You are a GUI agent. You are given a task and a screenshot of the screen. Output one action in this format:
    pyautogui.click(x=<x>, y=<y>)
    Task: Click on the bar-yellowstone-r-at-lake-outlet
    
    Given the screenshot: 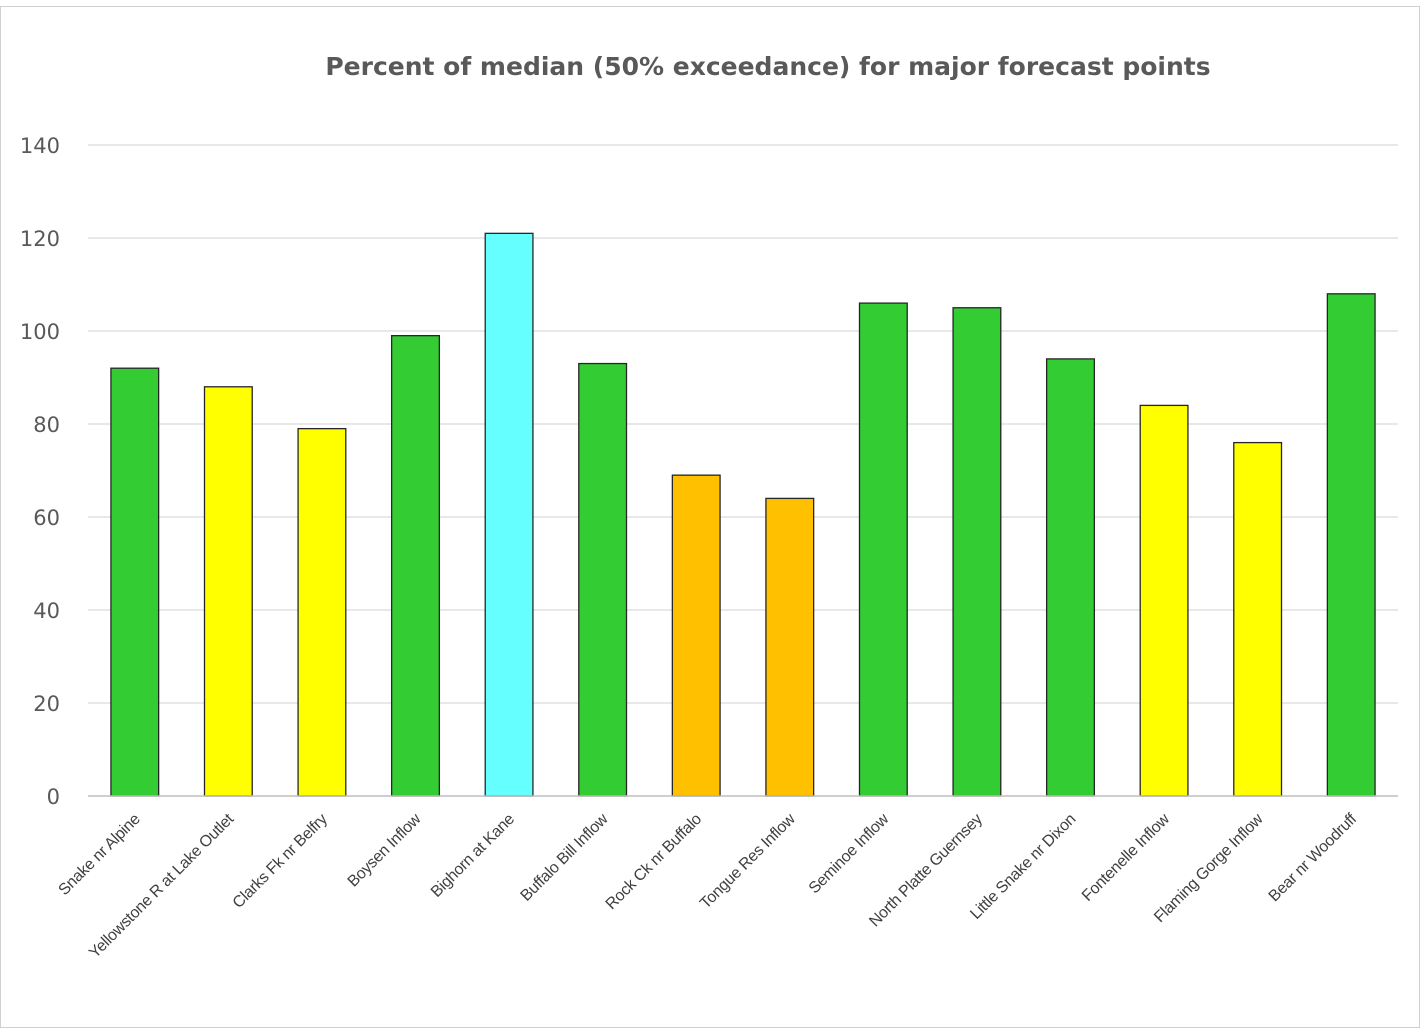 What is the action you would take?
    pyautogui.click(x=228, y=591)
    